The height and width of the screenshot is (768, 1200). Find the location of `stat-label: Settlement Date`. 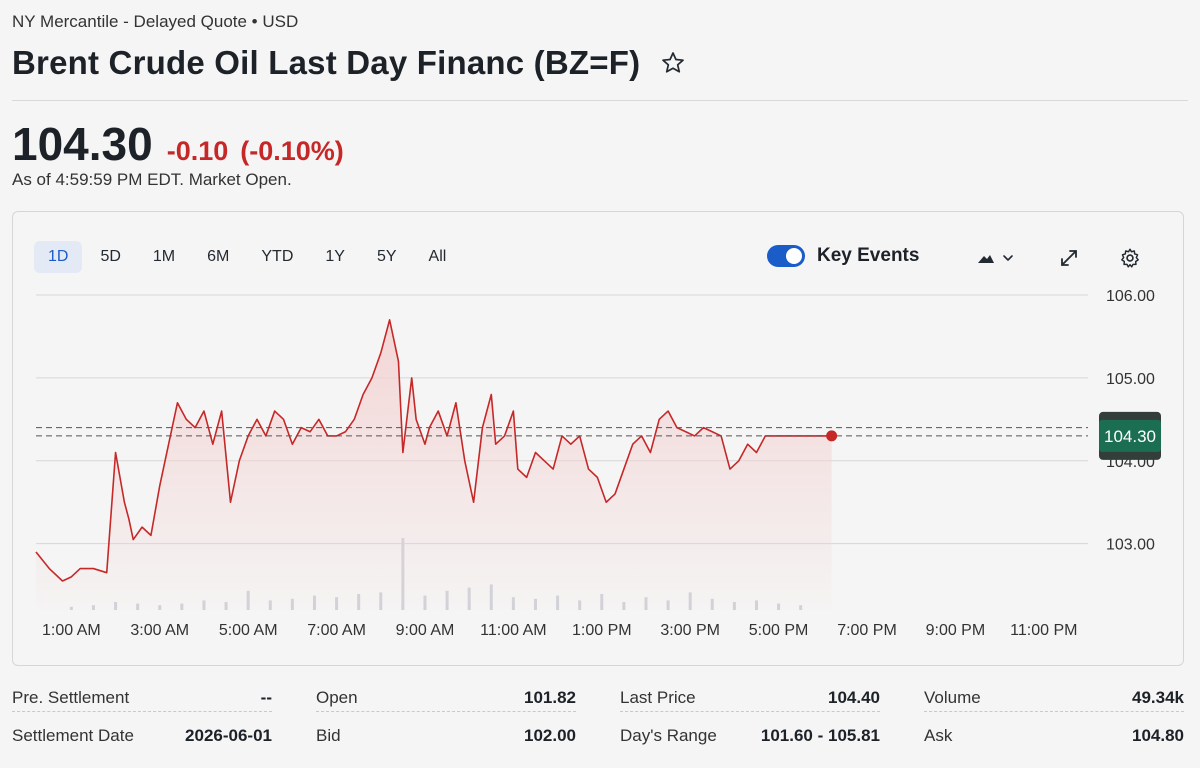

stat-label: Settlement Date is located at coordinates (73, 735).